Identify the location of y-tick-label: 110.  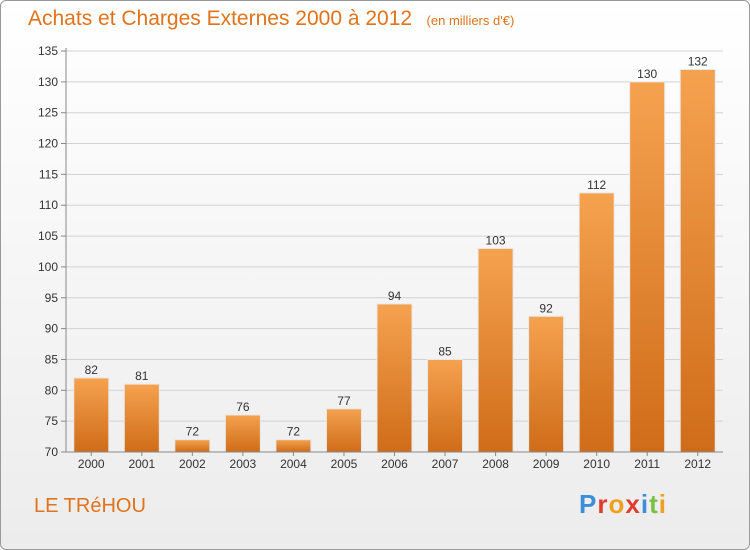
(48, 205).